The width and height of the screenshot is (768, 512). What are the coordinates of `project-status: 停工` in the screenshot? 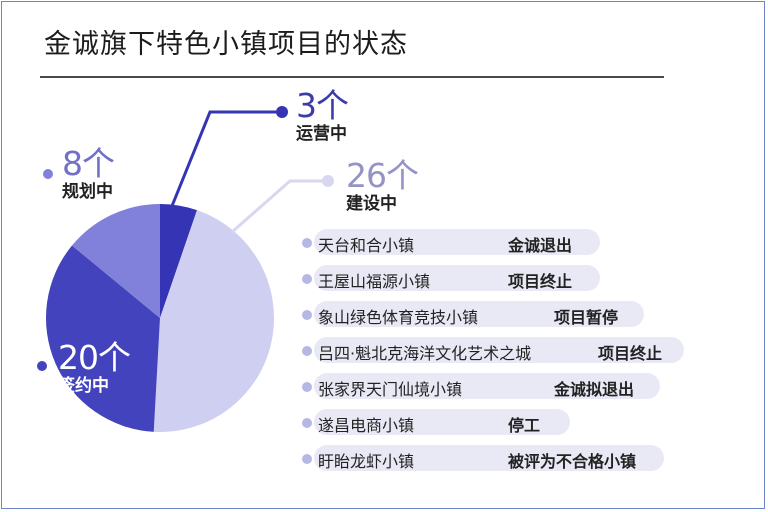 It's located at (524, 425).